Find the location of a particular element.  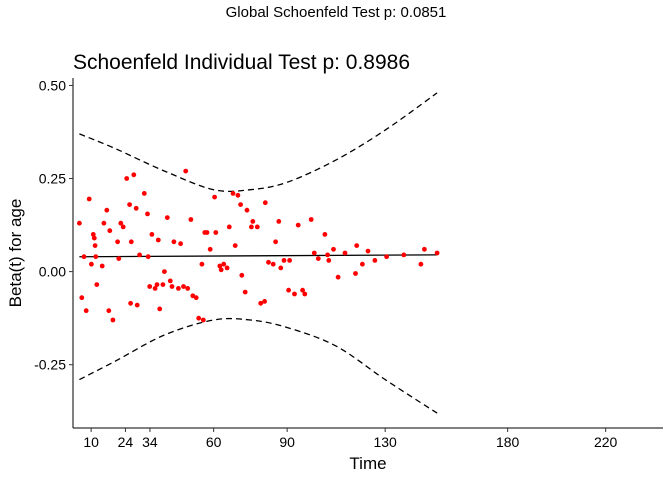

fit-line is located at coordinates (258, 256).